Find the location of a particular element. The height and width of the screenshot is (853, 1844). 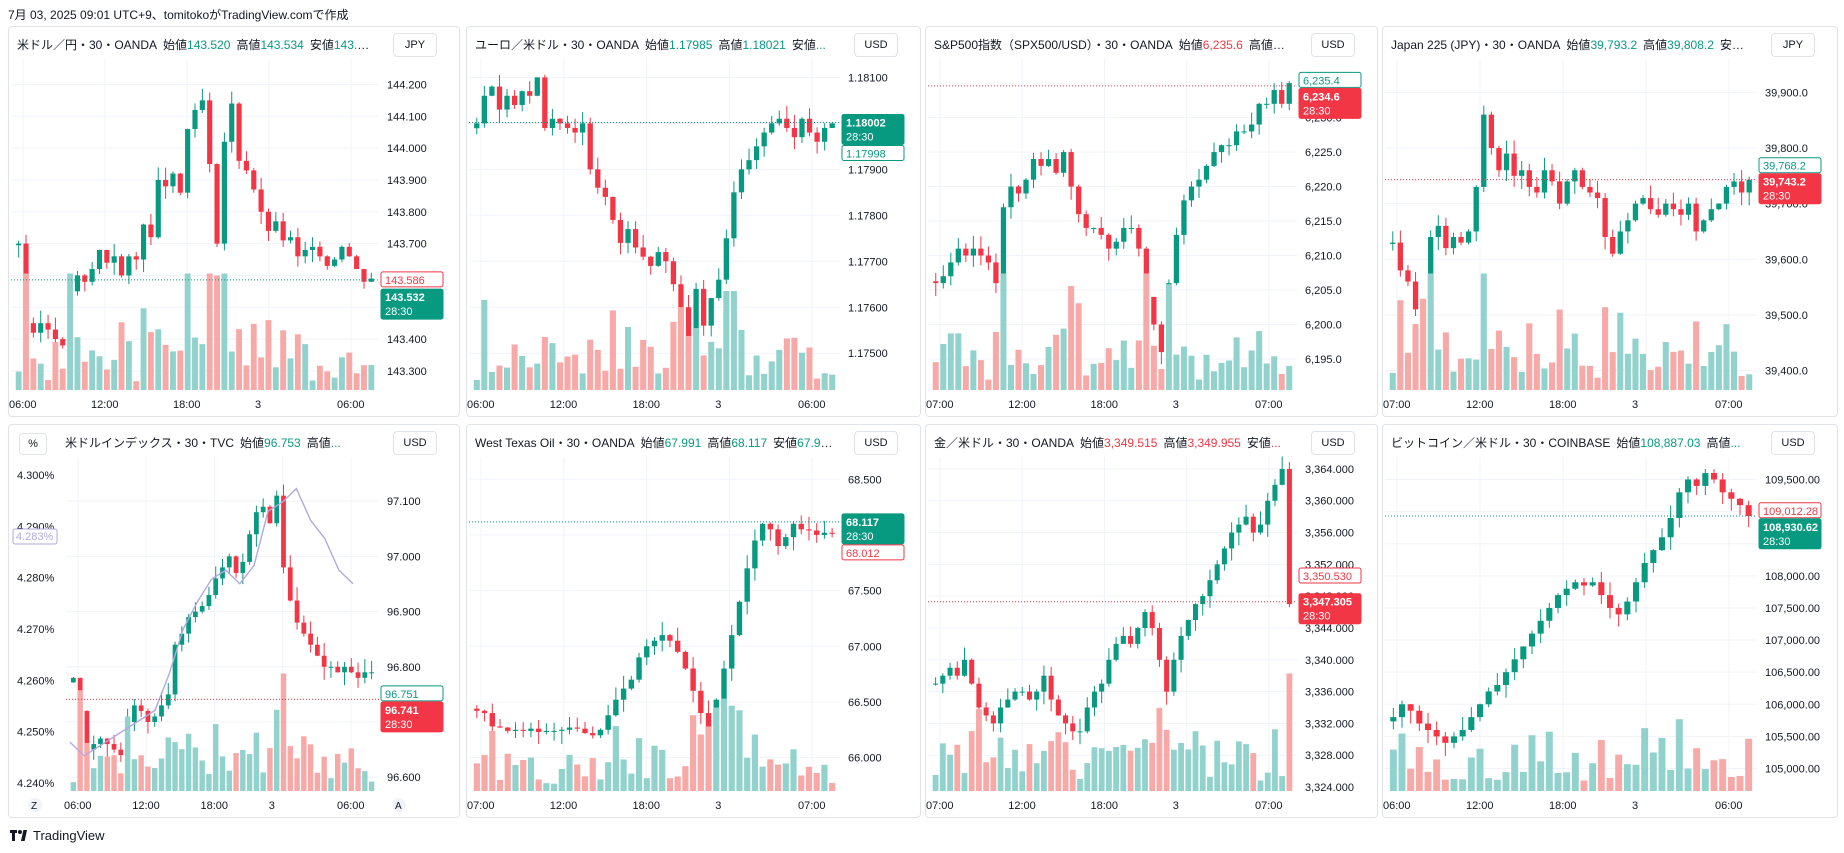

y-tick-label: 96.900 is located at coordinates (404, 613).